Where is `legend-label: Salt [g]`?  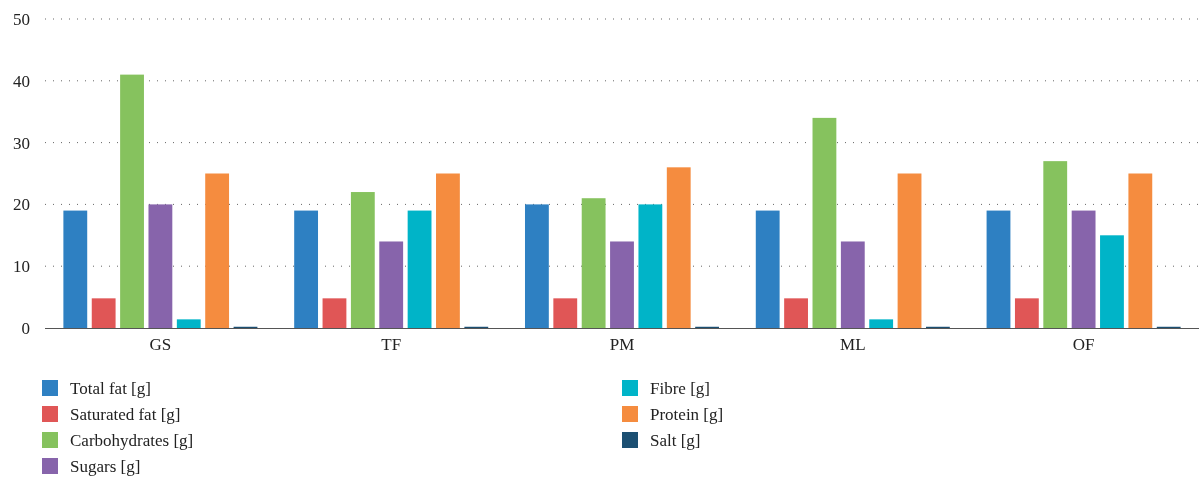 legend-label: Salt [g] is located at coordinates (675, 440).